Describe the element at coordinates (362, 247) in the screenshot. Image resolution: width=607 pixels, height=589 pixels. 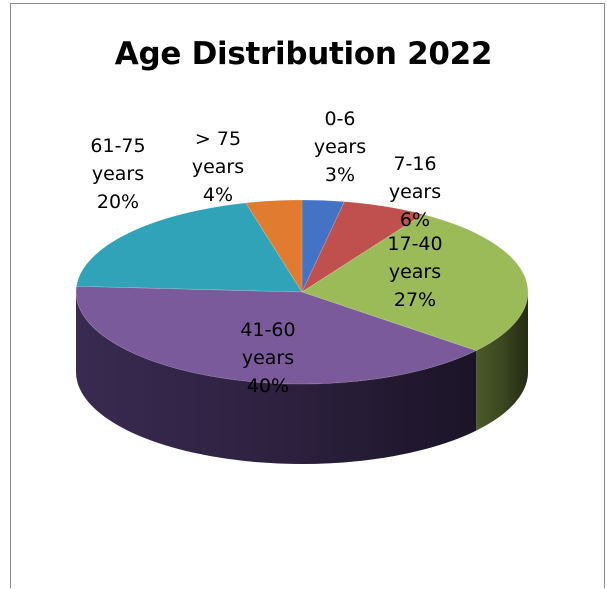
I see `pie-slice-7-16-years` at that location.